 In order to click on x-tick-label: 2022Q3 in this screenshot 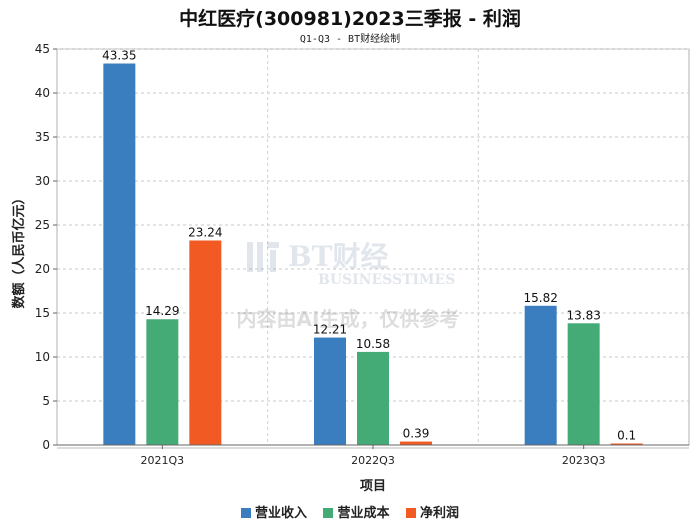, I will do `click(373, 460)`.